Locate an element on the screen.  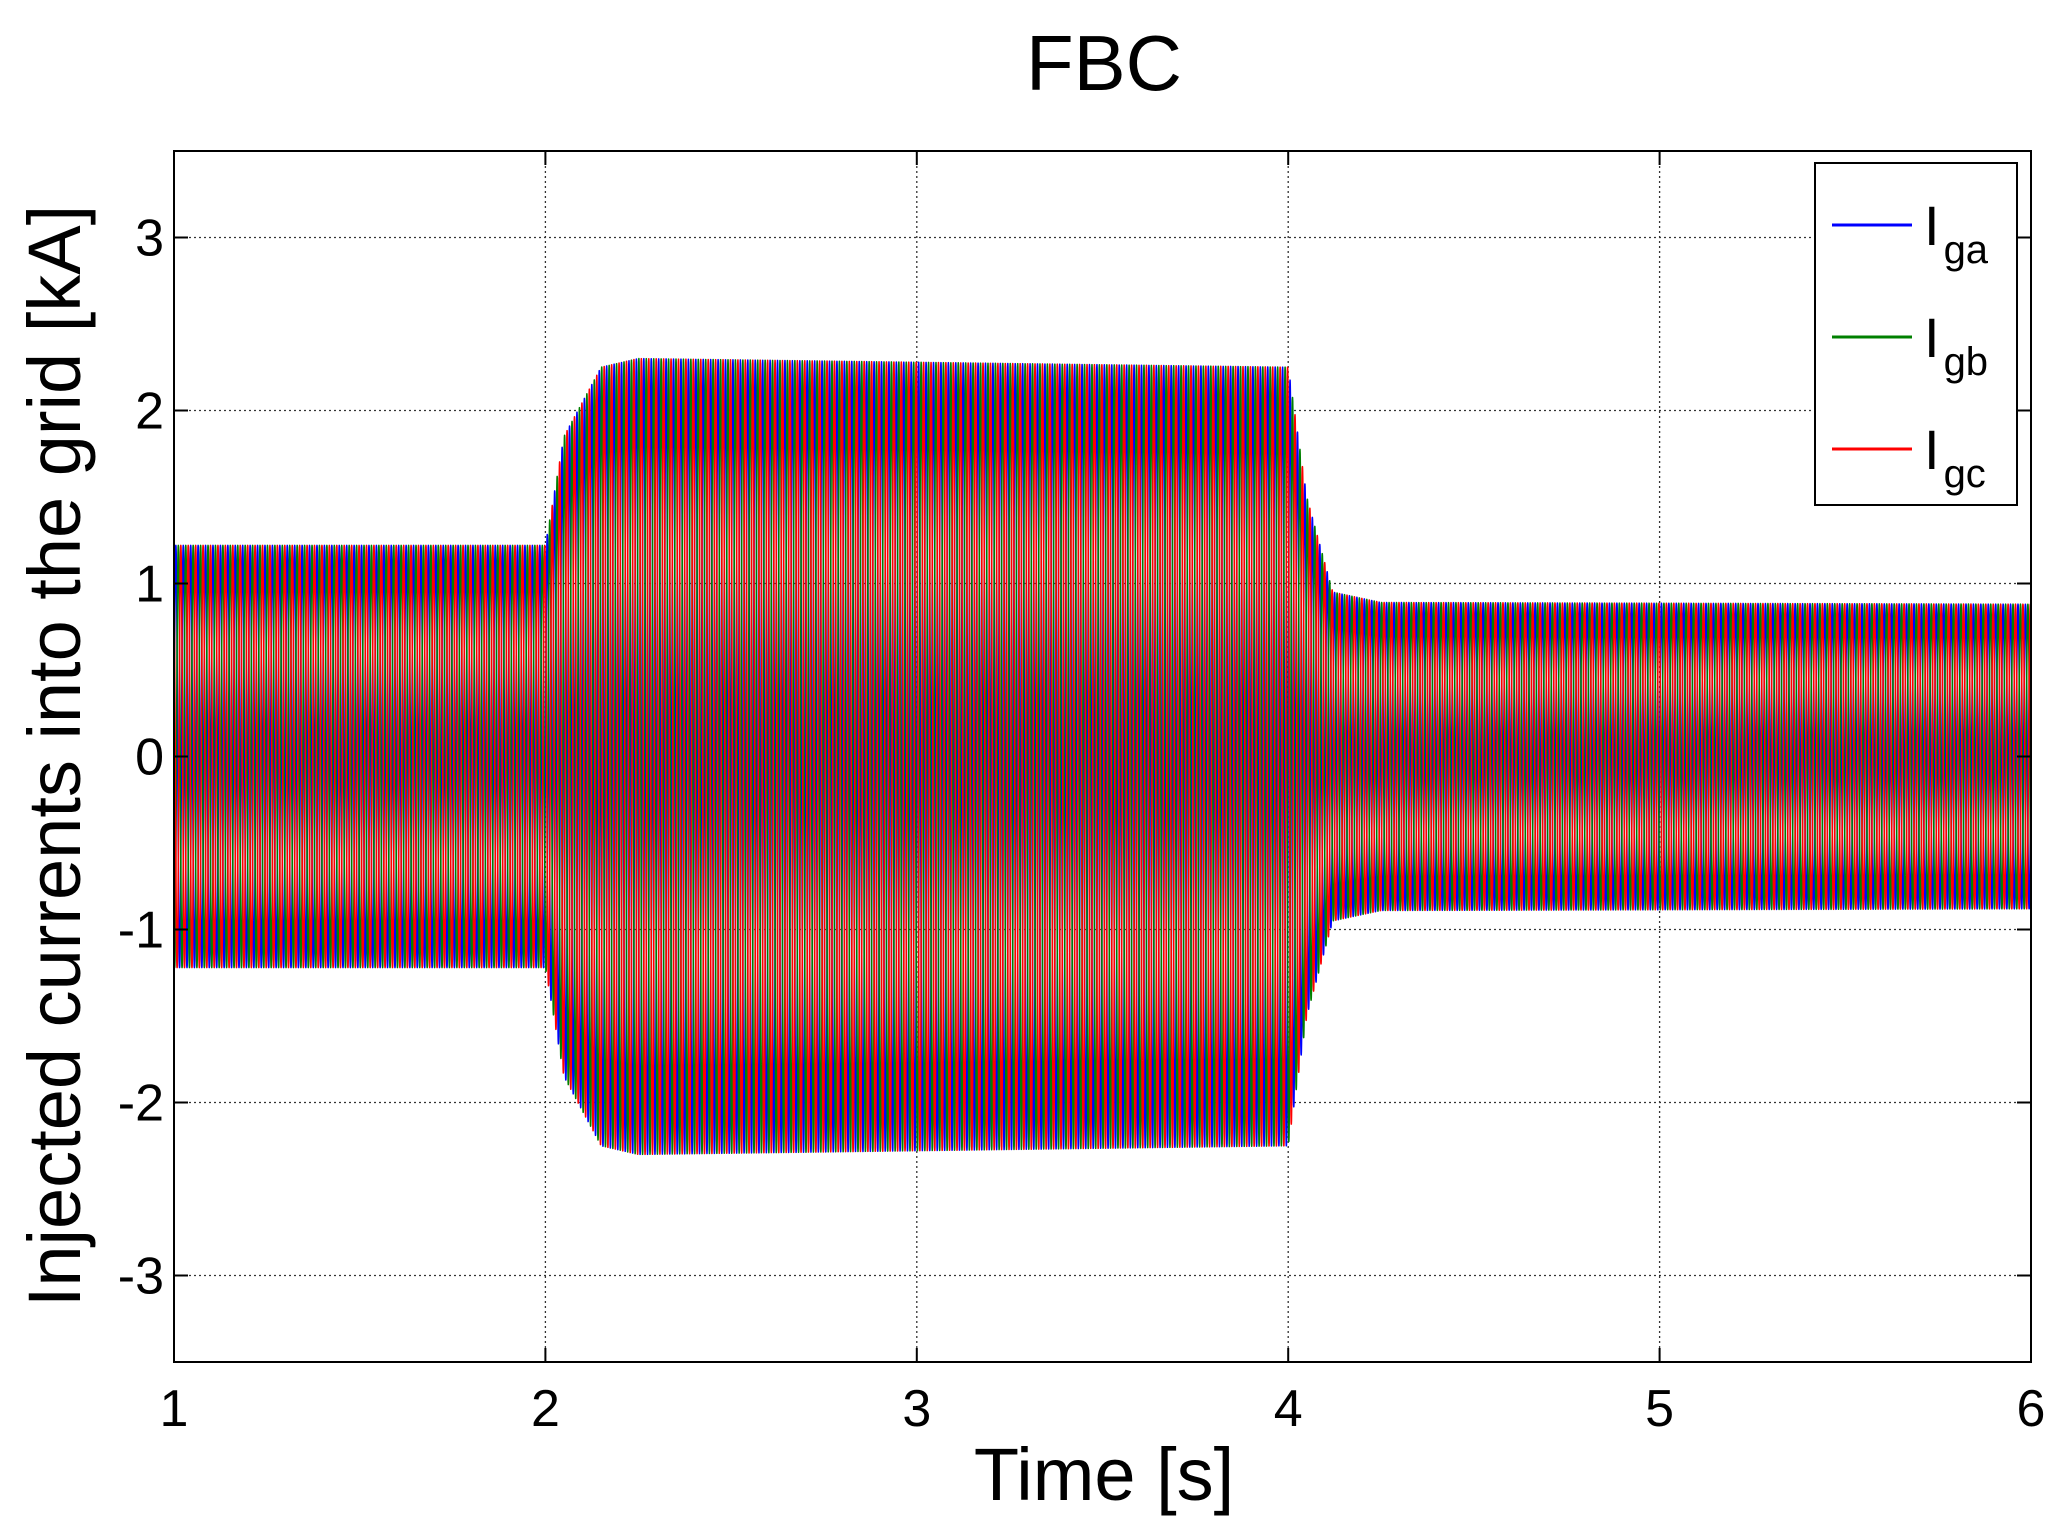
x-tick-label: 5 is located at coordinates (1659, 1409).